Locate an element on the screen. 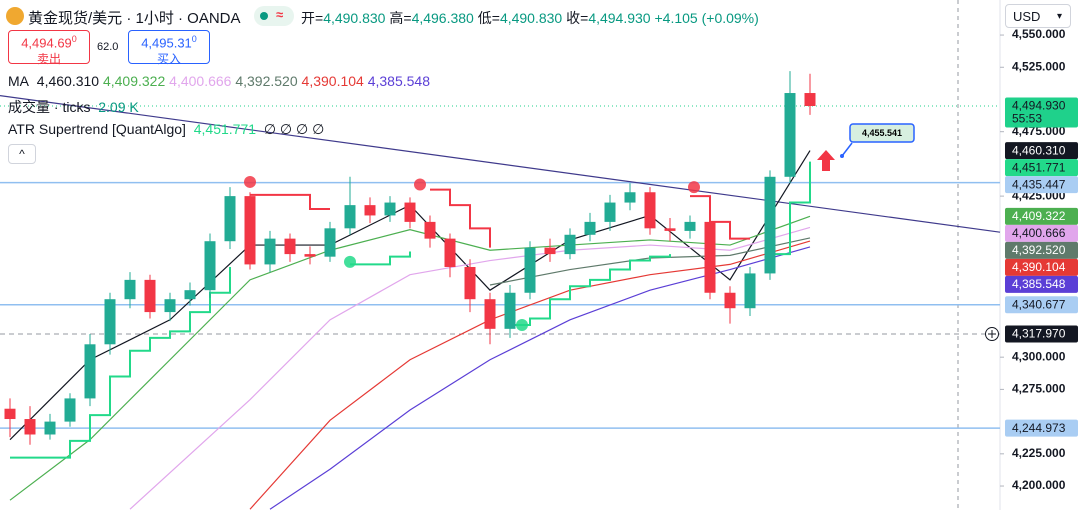 This screenshot has width=1080, height=510. y-tick-label: 4,225.000 is located at coordinates (1039, 453).